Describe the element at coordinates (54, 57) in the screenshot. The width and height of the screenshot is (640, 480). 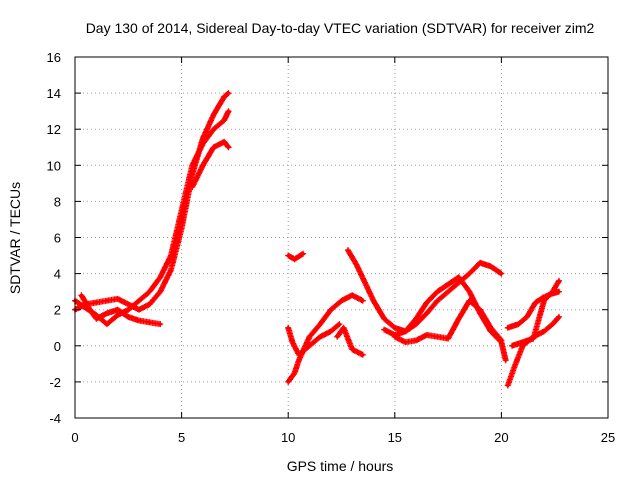
I see `y-tick-label: 16` at that location.